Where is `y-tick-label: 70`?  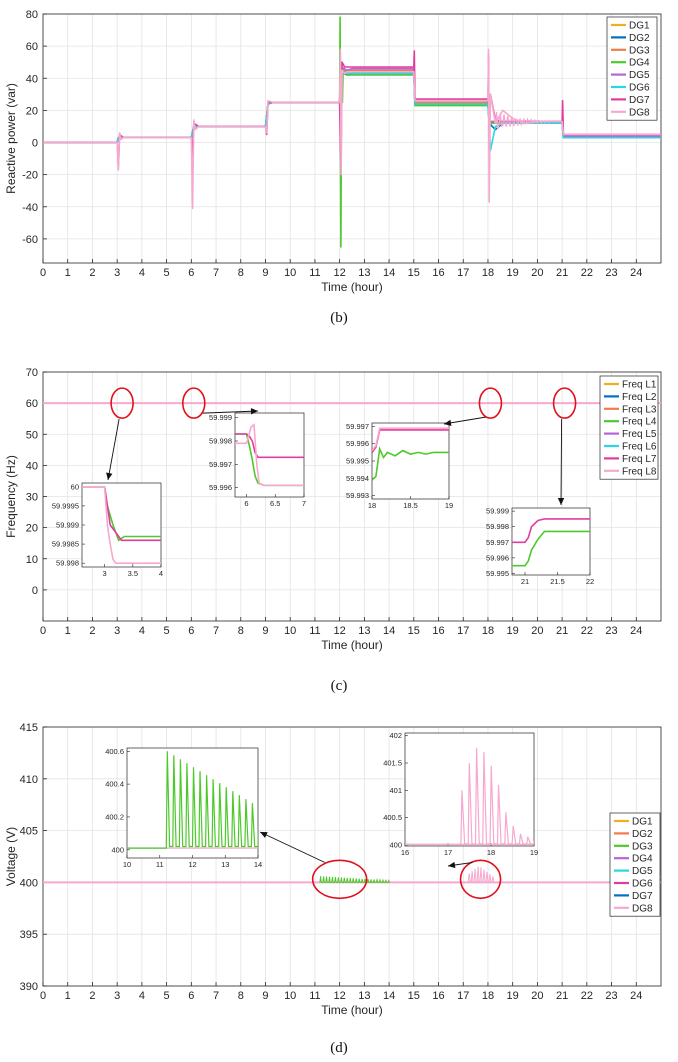
y-tick-label: 70 is located at coordinates (32, 373).